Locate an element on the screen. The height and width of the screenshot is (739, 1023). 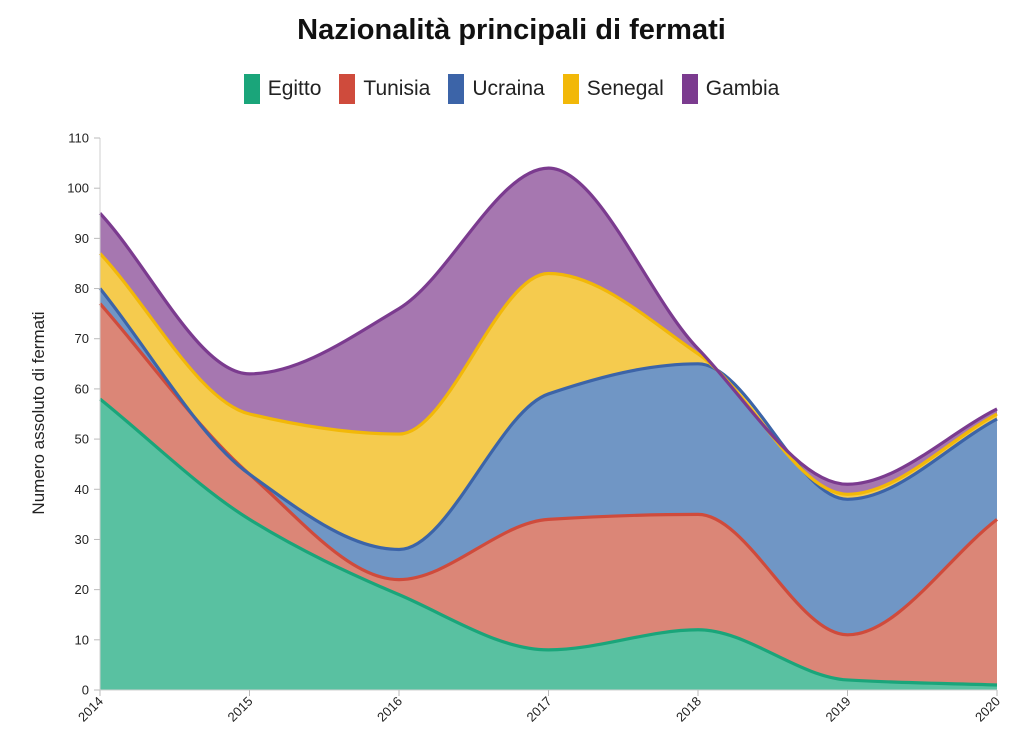
x-tick-label: 2015 is located at coordinates (240, 709).